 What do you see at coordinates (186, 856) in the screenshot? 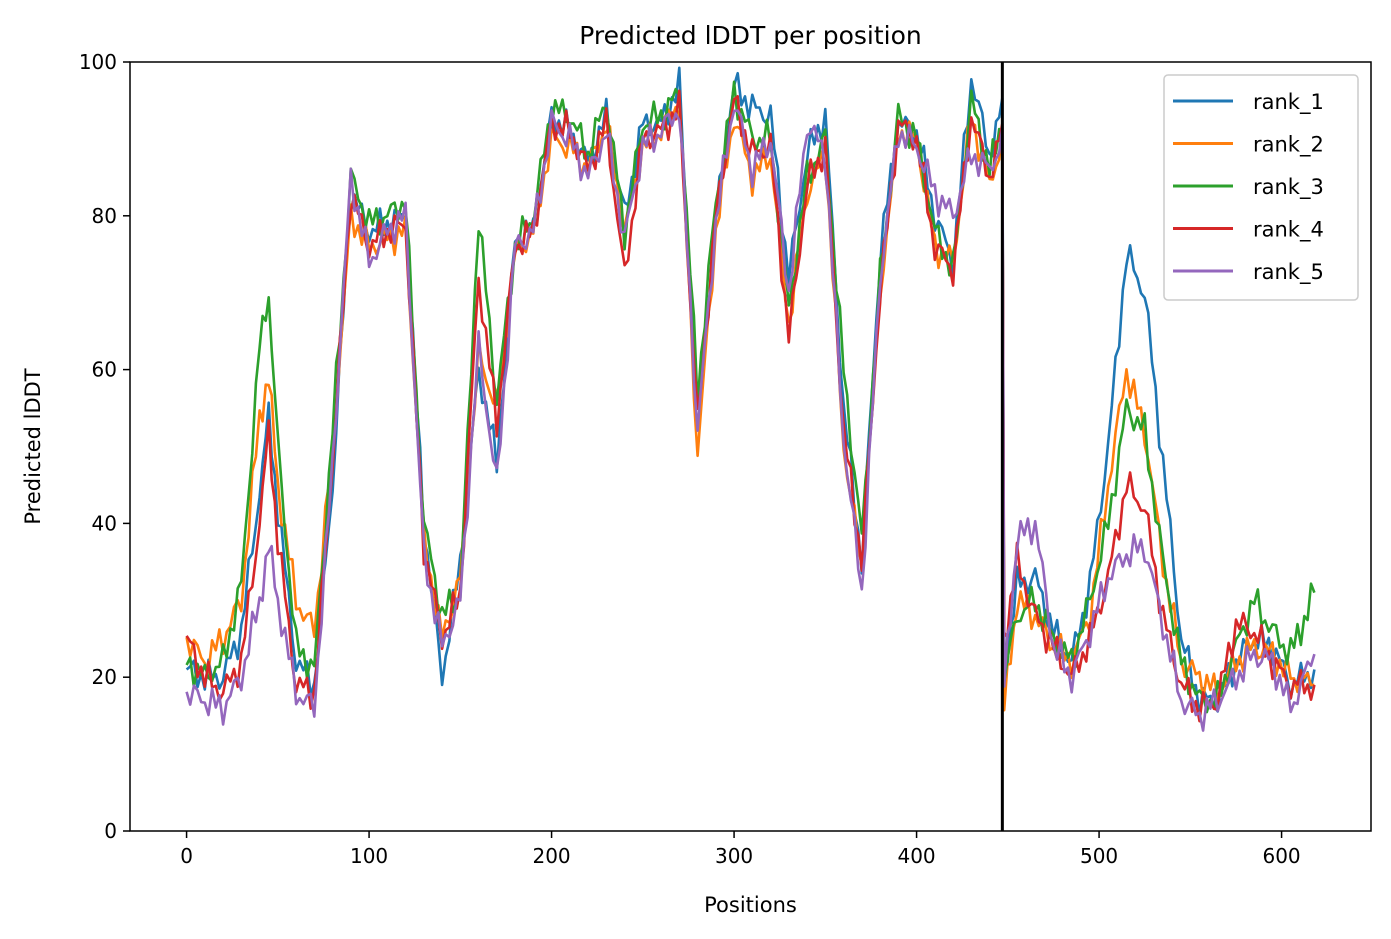
I see `x-tick-label: 0` at bounding box center [186, 856].